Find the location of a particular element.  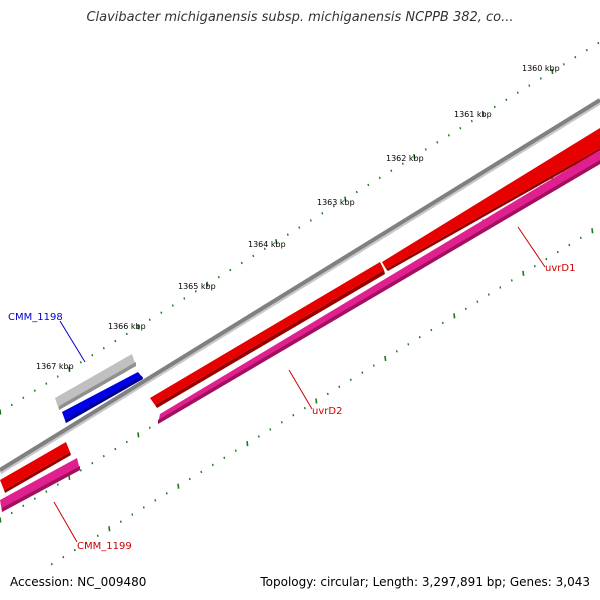

gene-label-uvrD1: uvrD1 is located at coordinates (560, 268).